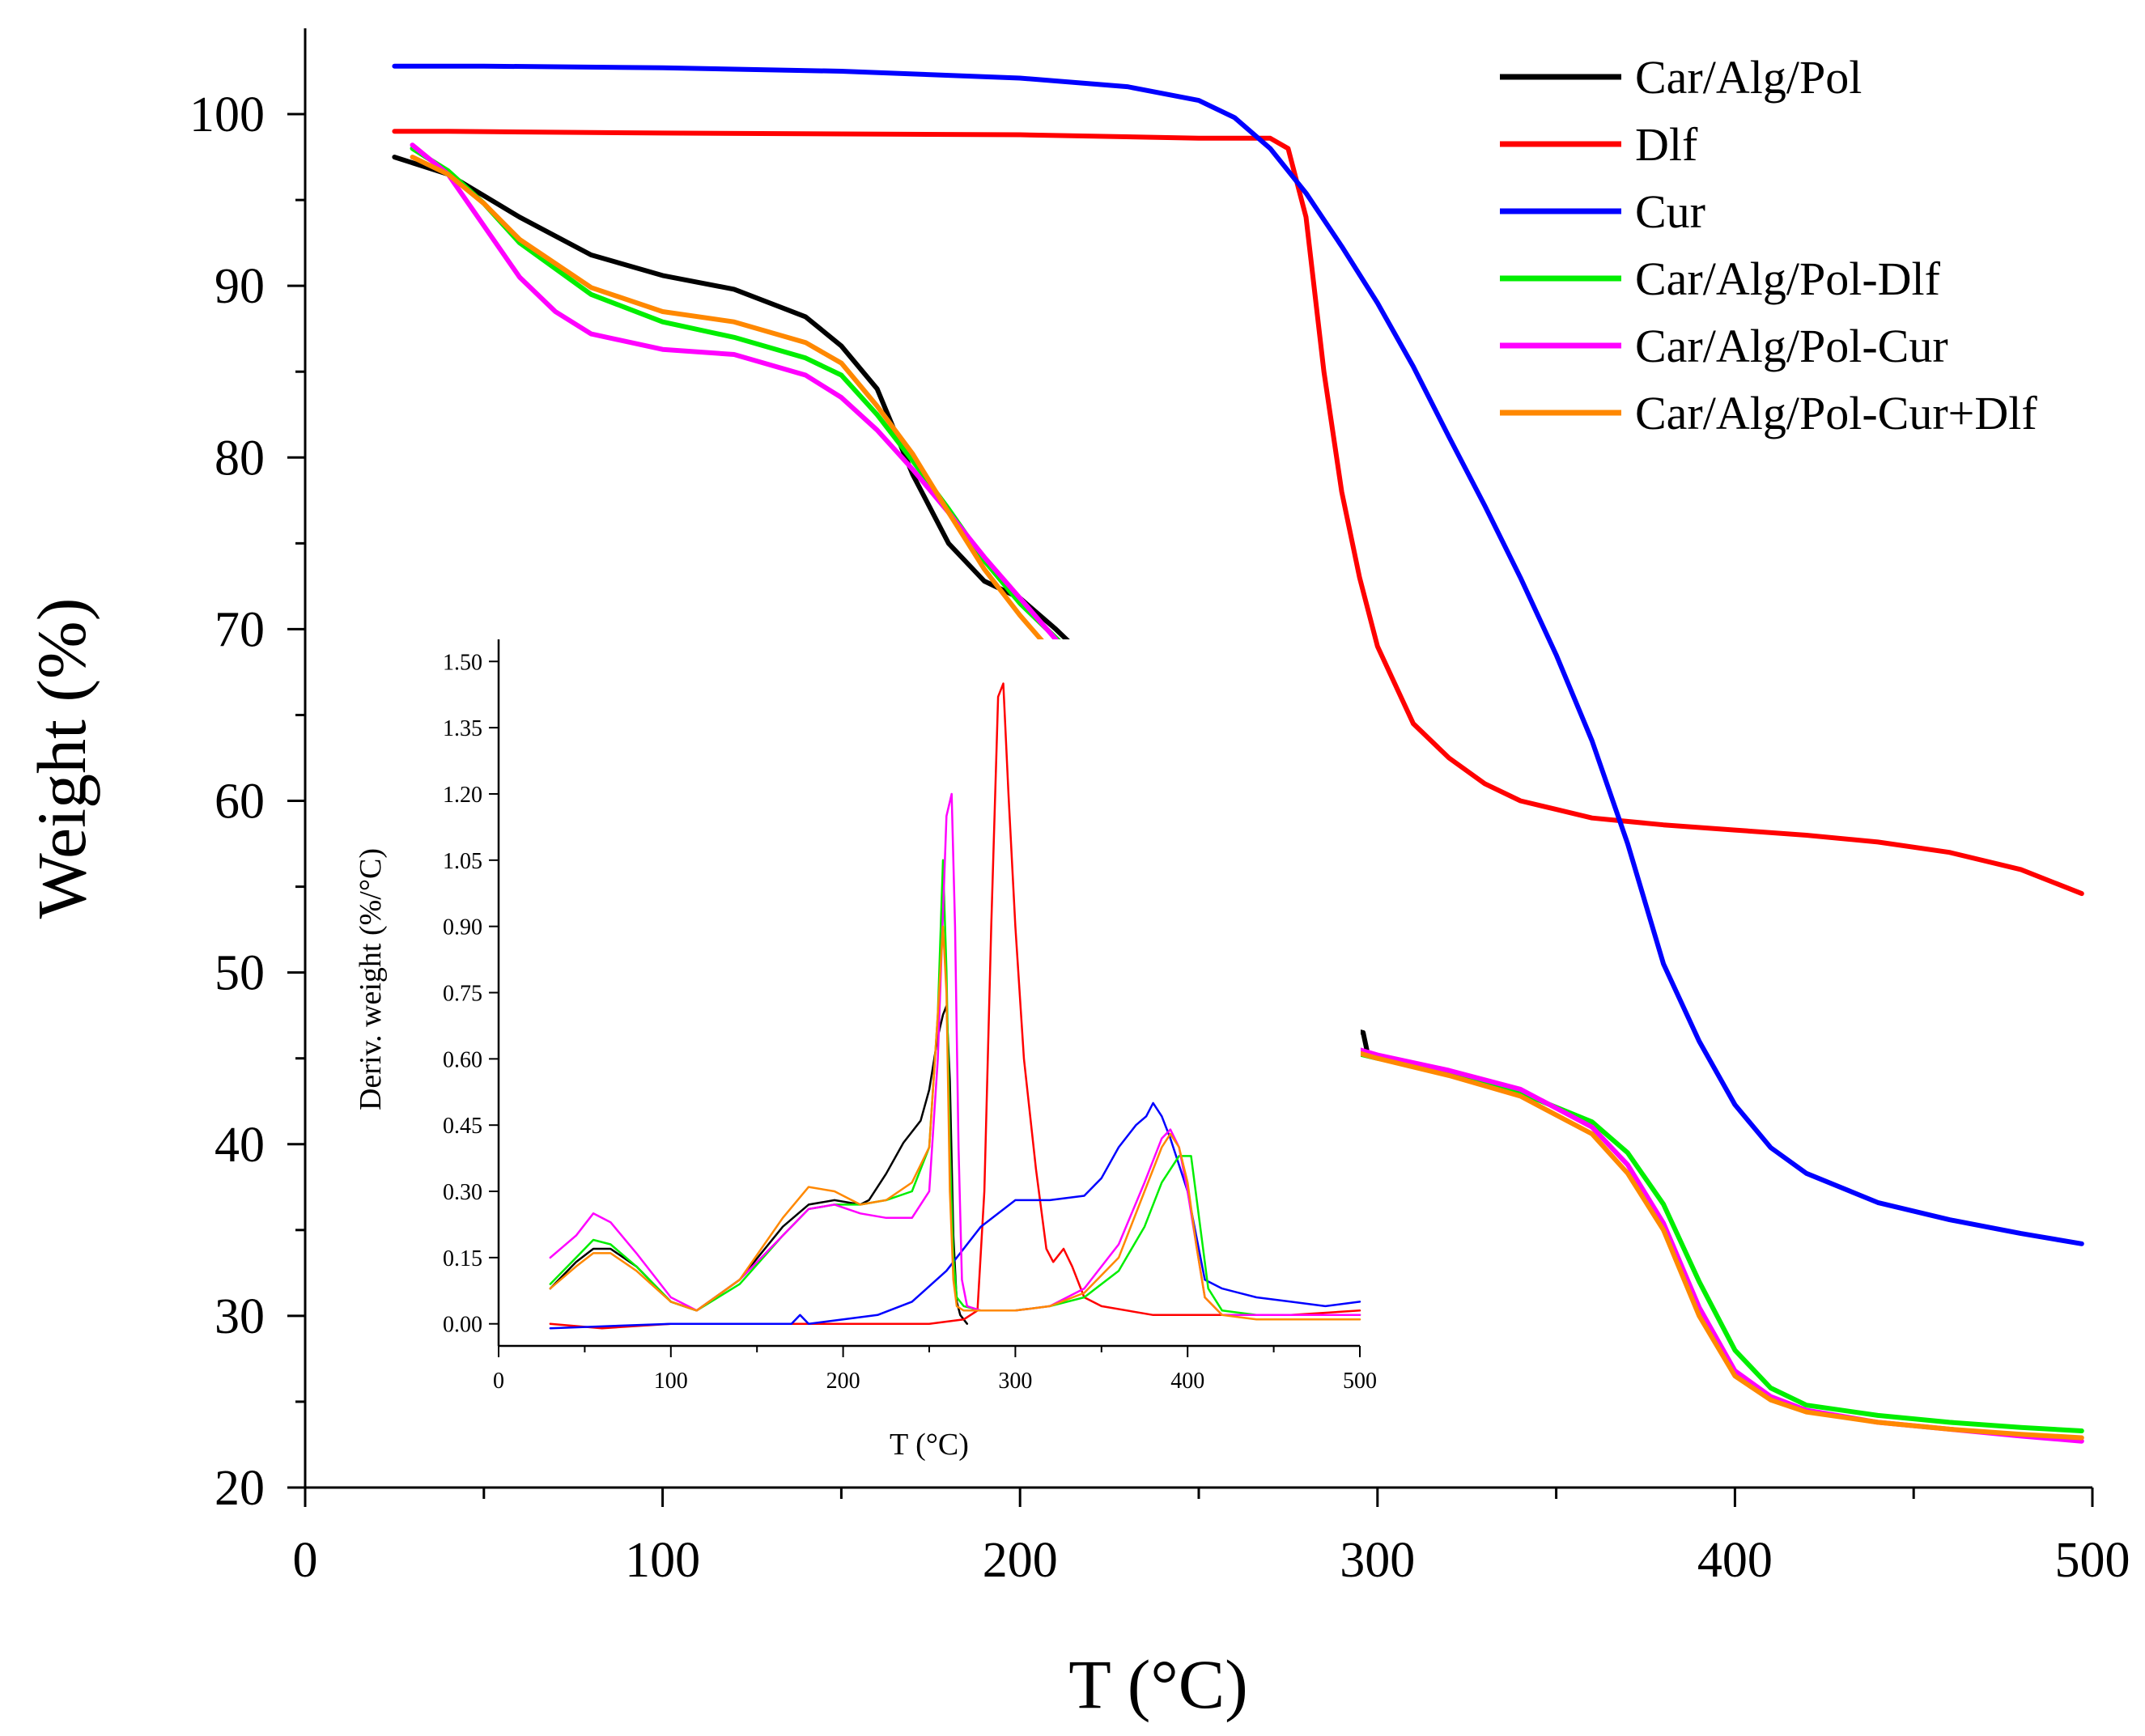 The height and width of the screenshot is (1736, 2145). I want to click on main-y-ticks: 20 30 40 50 60 70 80 90 100, so click(247, 801).